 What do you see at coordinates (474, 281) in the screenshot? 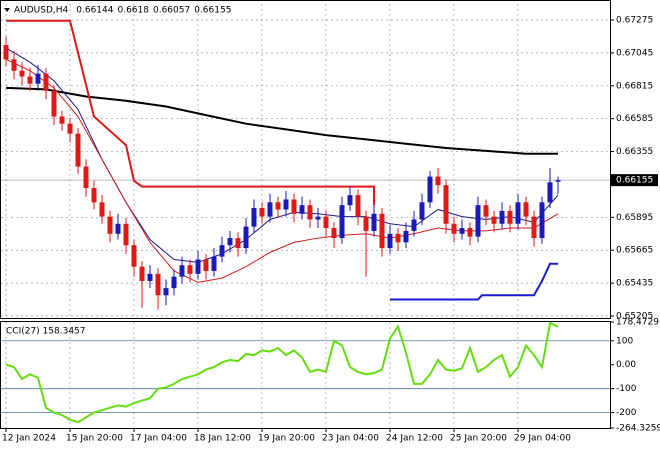
I see `indicator-line` at bounding box center [474, 281].